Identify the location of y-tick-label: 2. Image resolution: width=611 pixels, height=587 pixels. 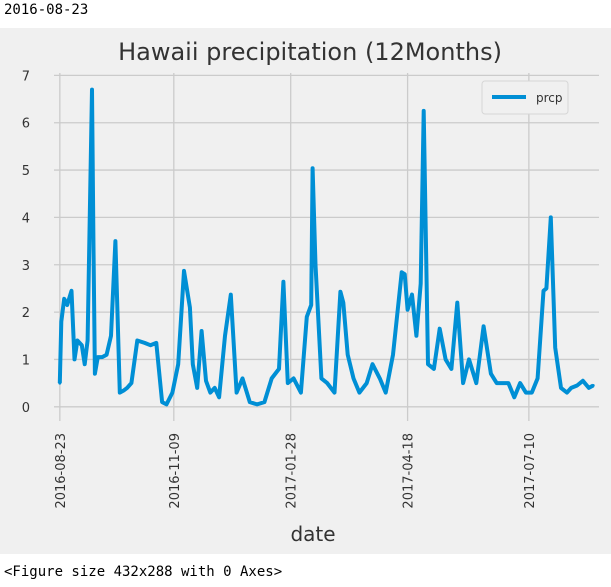
(26, 313).